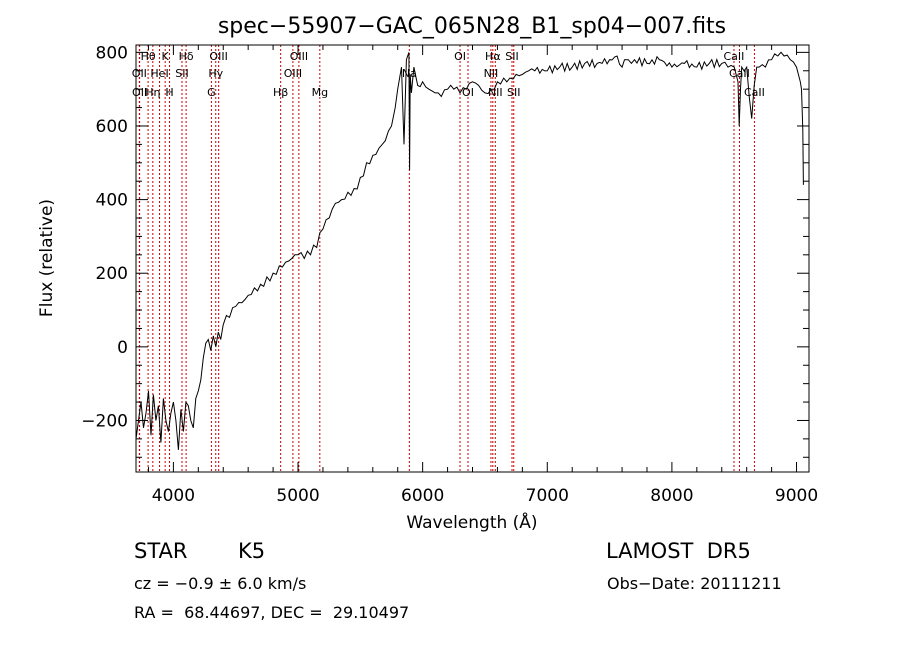  What do you see at coordinates (734, 56) in the screenshot?
I see `spectral-line-label: CaII` at bounding box center [734, 56].